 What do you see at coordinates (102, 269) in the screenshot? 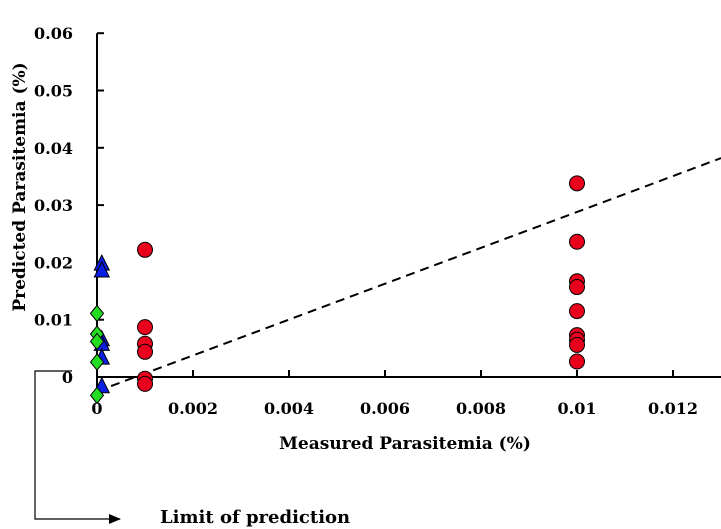
I see `triangle-point` at bounding box center [102, 269].